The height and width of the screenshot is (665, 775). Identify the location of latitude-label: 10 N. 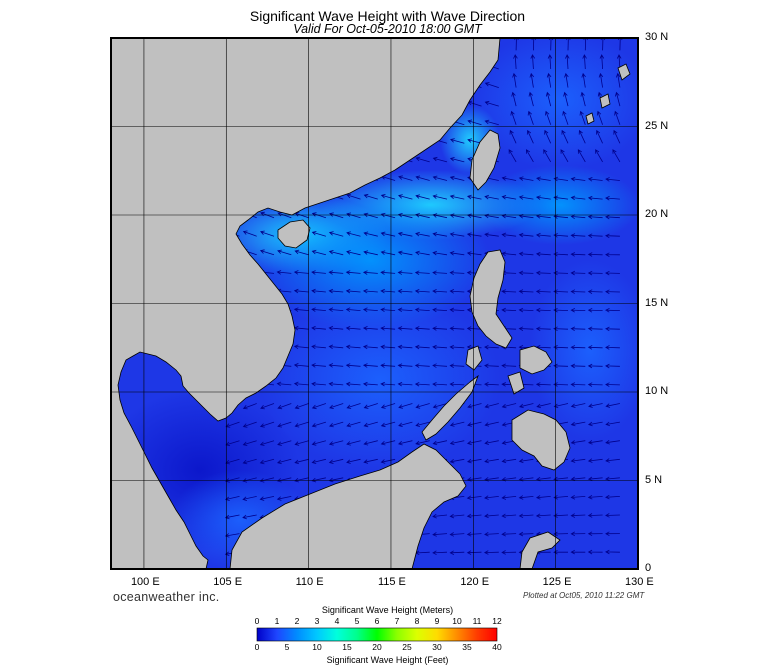
(657, 391).